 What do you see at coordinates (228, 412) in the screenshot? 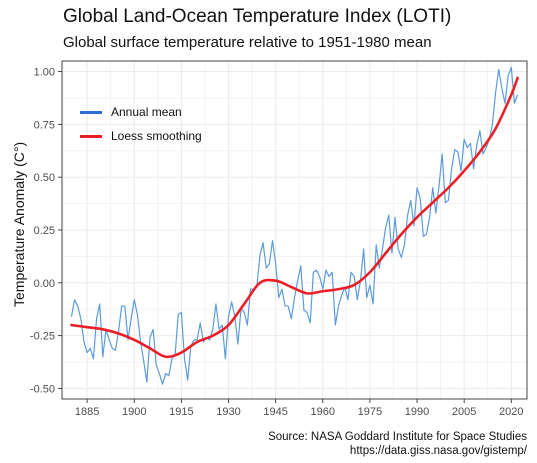
I see `x-tick-label: 1930` at bounding box center [228, 412].